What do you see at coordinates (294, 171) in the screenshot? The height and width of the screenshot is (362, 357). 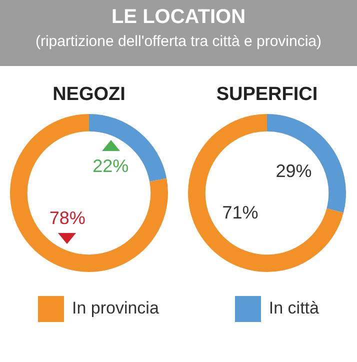 I see `data-label: 29%` at bounding box center [294, 171].